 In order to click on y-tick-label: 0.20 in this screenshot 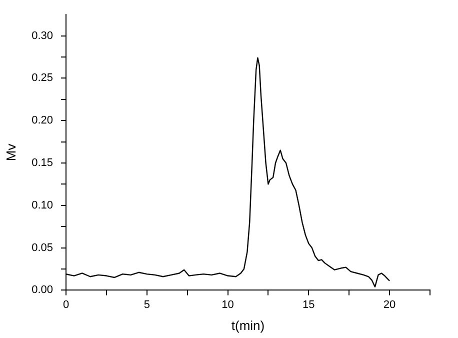, I will do `click(43, 120)`.